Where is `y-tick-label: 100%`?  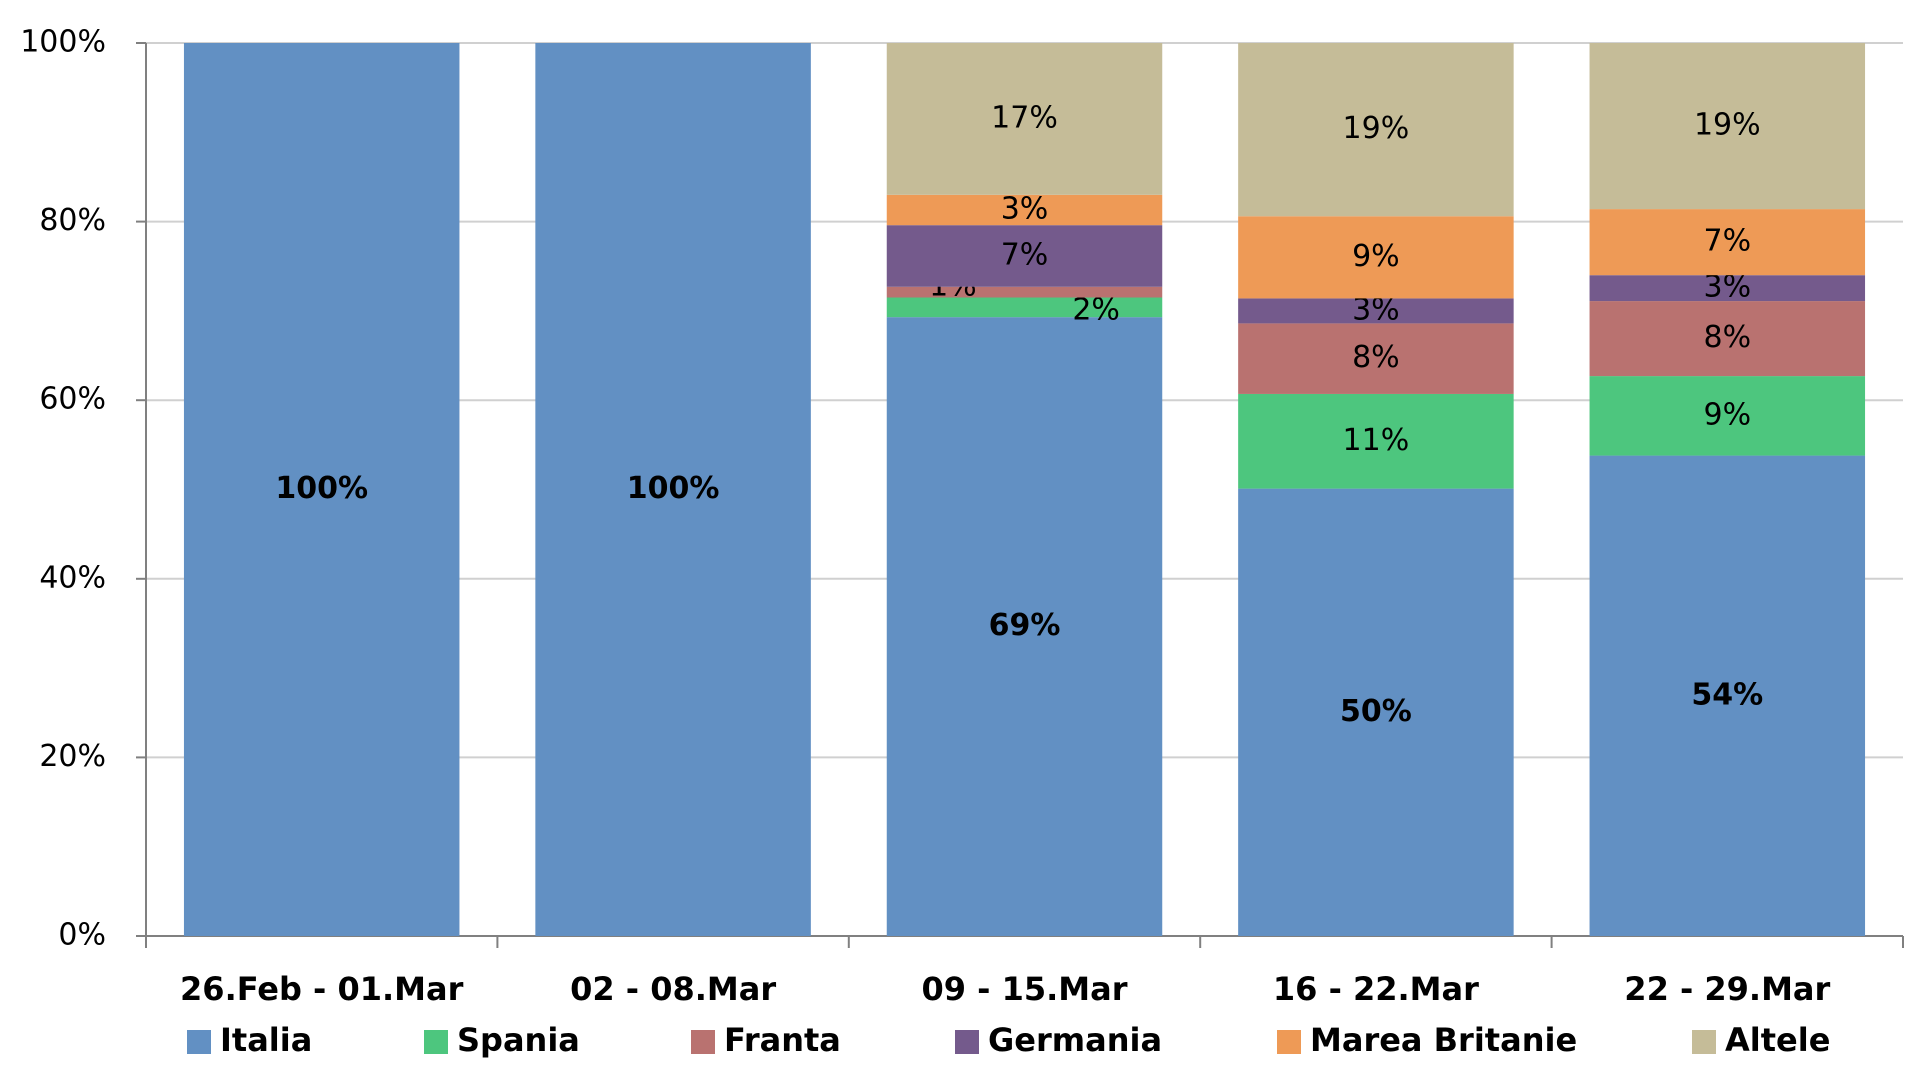 y-tick-label: 100% is located at coordinates (63, 42).